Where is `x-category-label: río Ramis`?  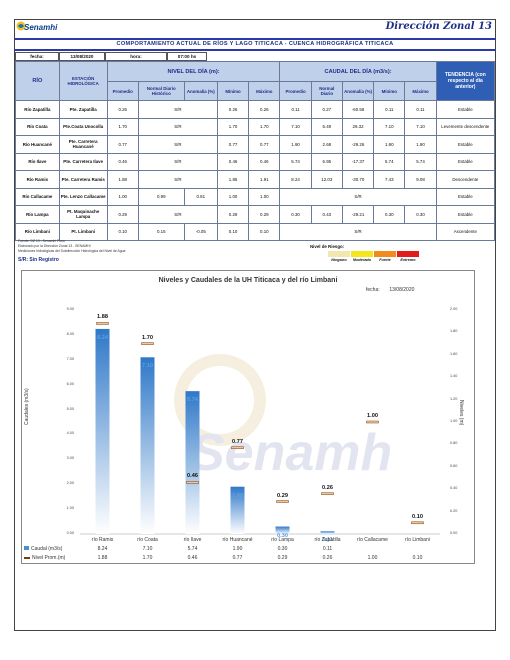 x-category-label: río Ramis is located at coordinates (102, 540).